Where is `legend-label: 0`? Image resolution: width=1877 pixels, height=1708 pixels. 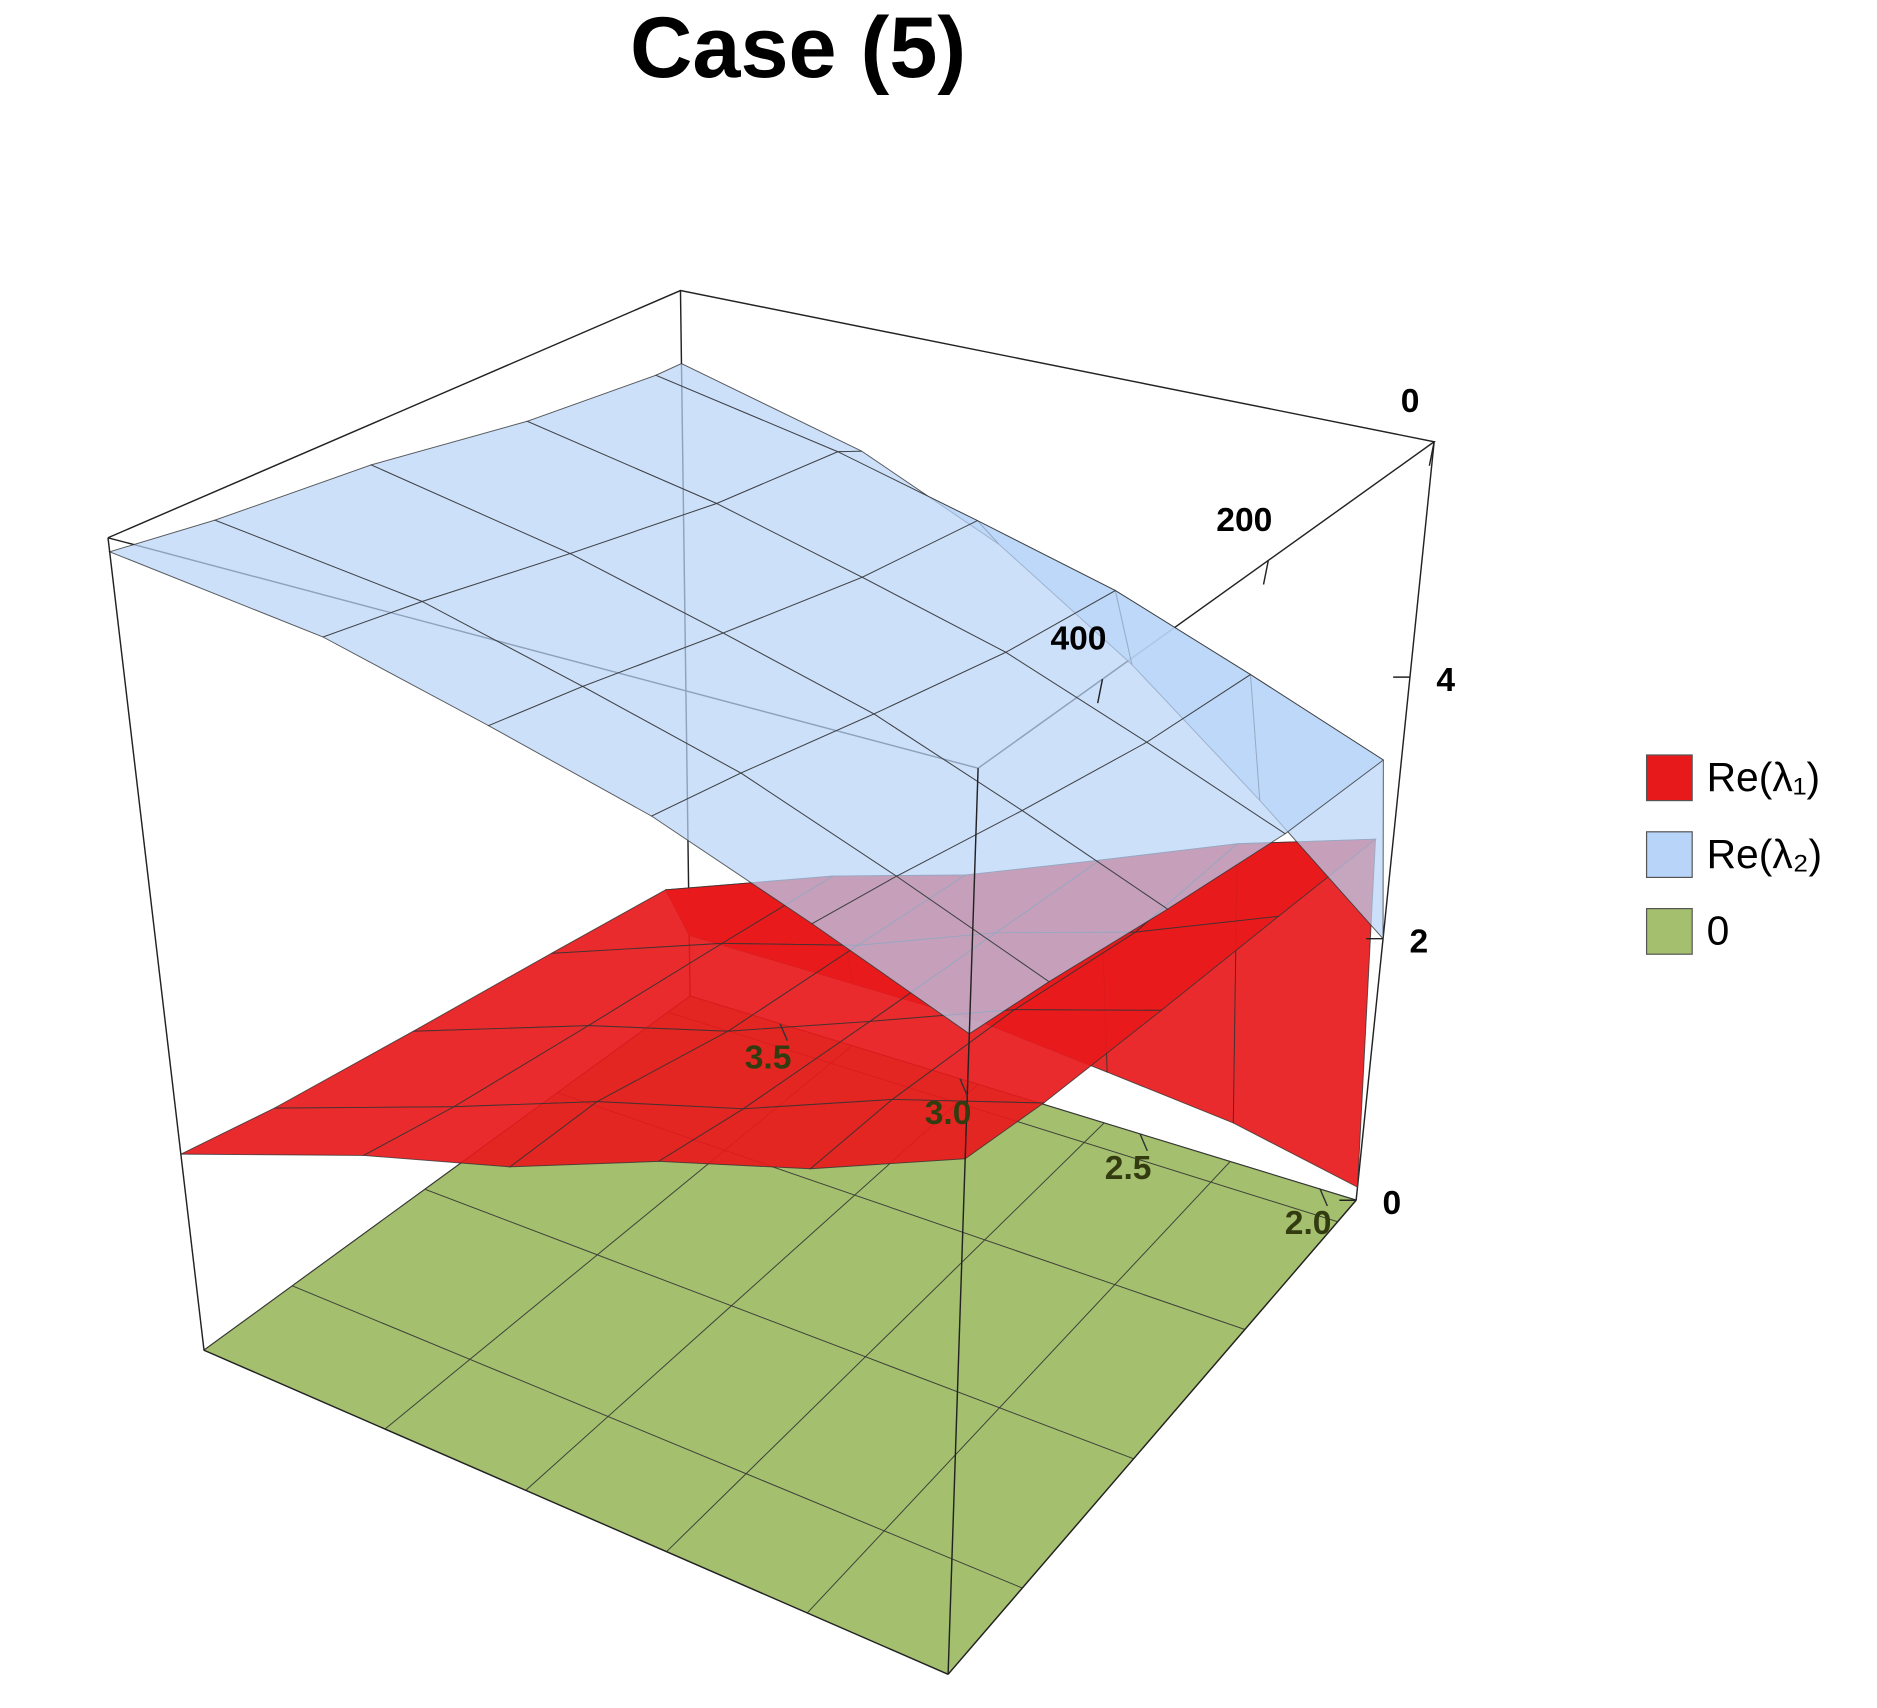
legend-label: 0 is located at coordinates (1718, 931).